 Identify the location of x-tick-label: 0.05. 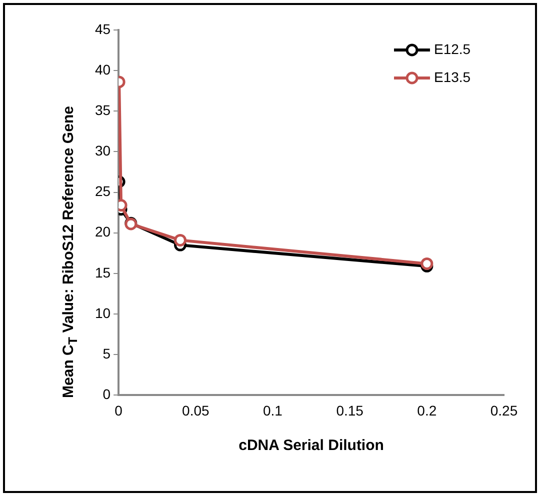
(196, 410).